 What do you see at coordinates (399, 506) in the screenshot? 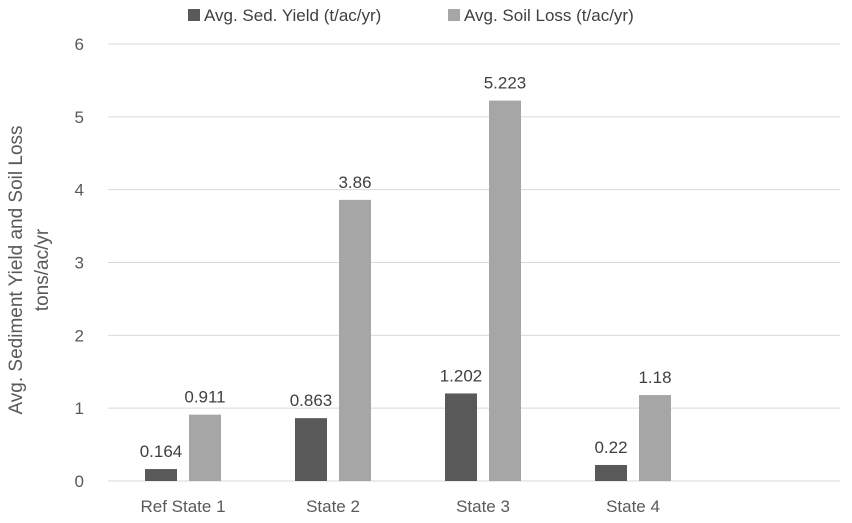
I see `x-tick-labels: Ref State 1 State 2 State 3 State 4` at bounding box center [399, 506].